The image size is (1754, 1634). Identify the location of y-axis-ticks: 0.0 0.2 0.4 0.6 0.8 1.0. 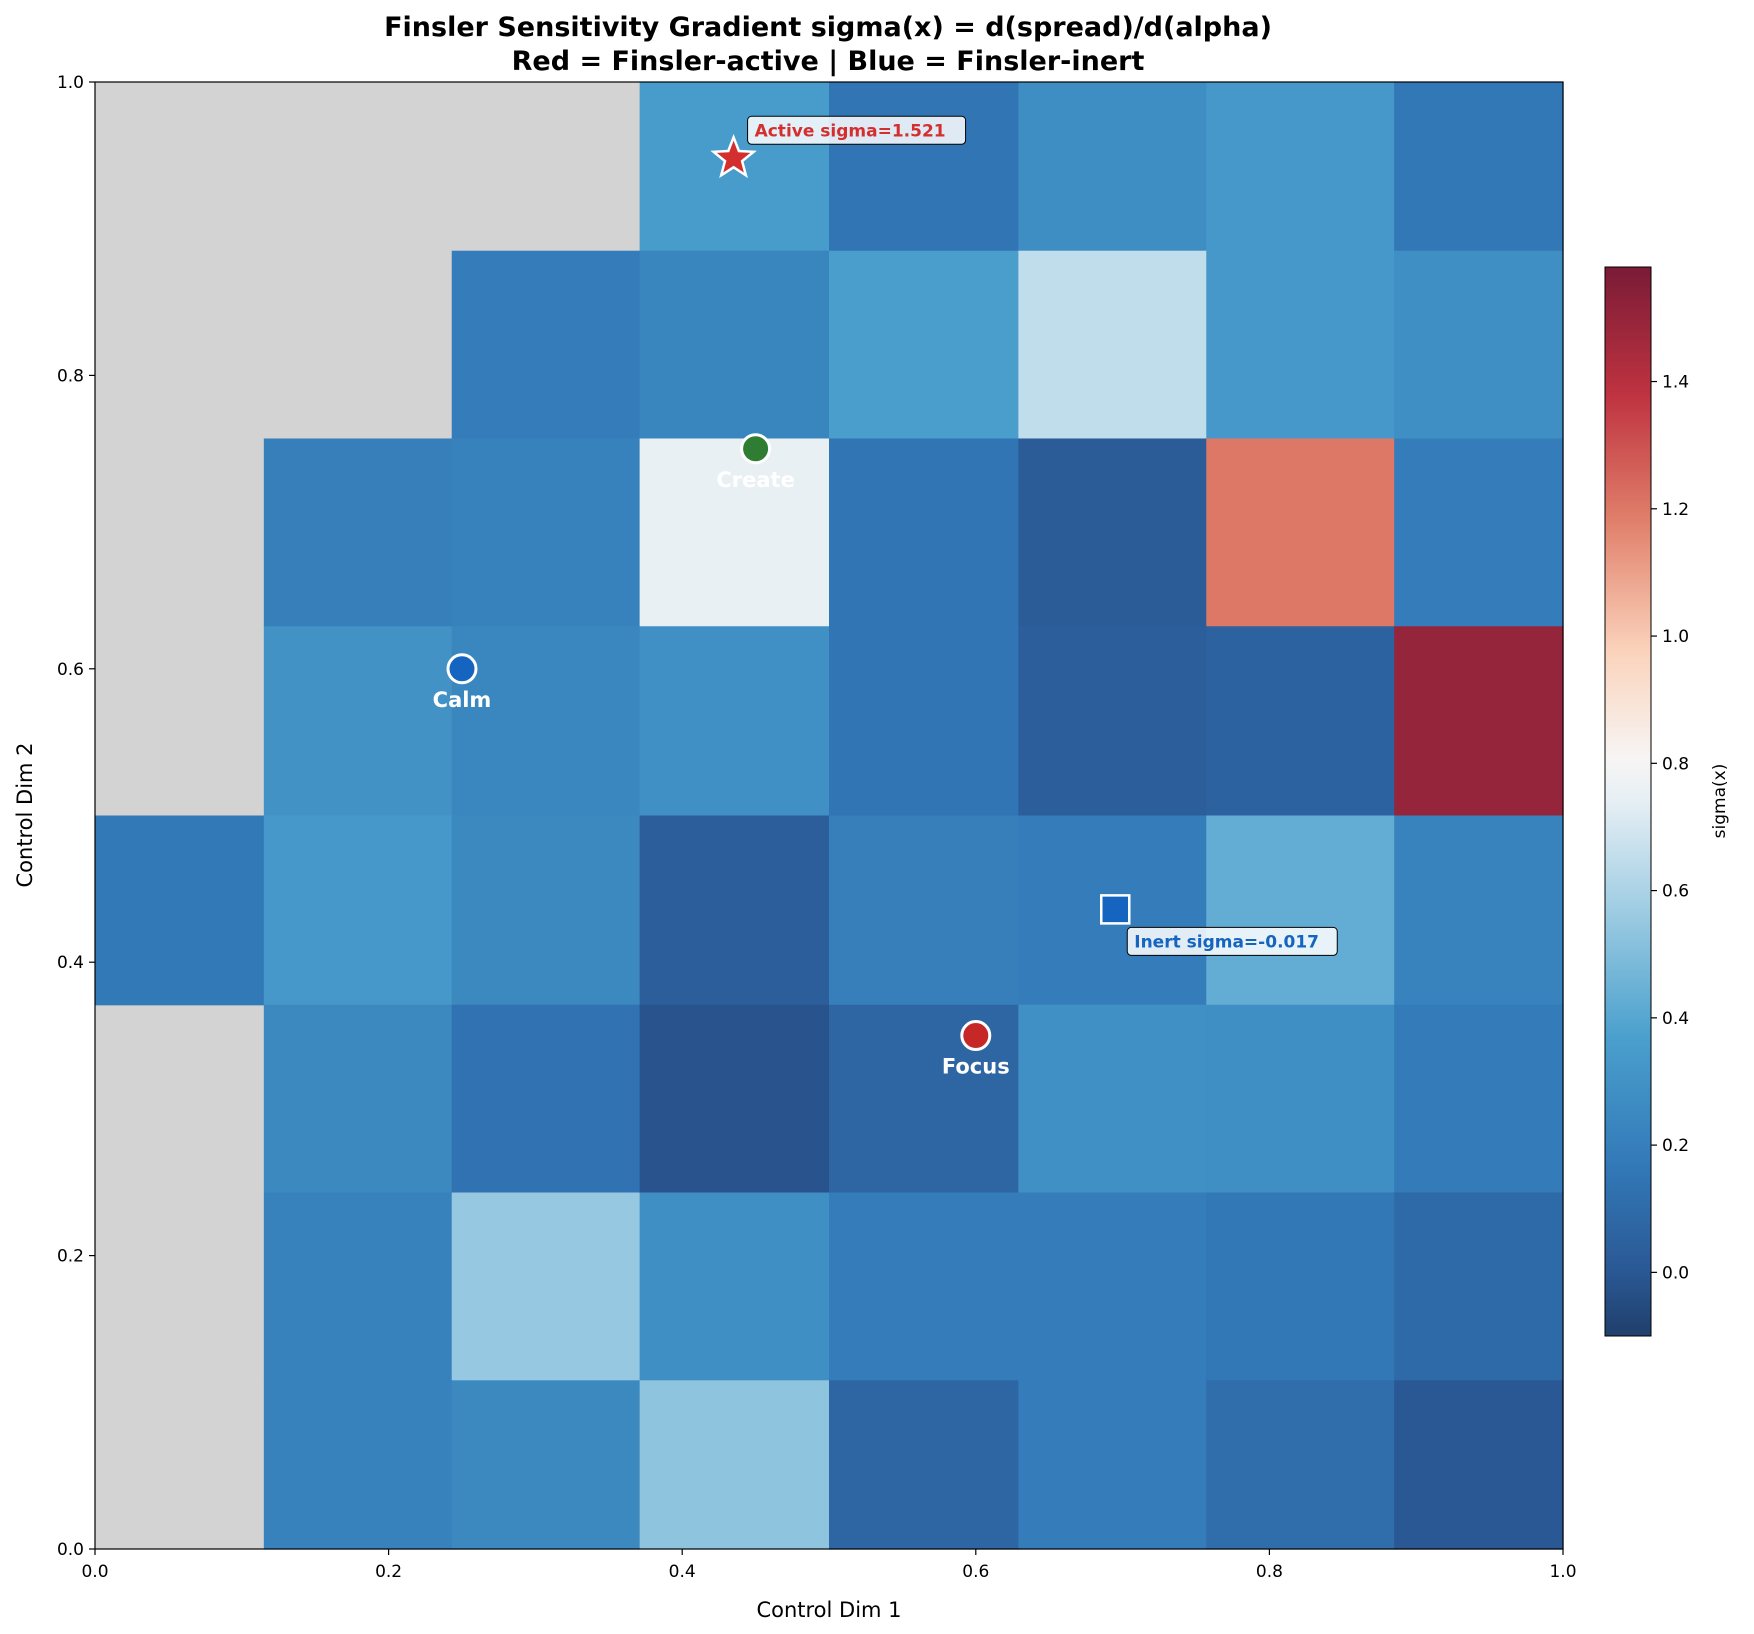
(76, 816).